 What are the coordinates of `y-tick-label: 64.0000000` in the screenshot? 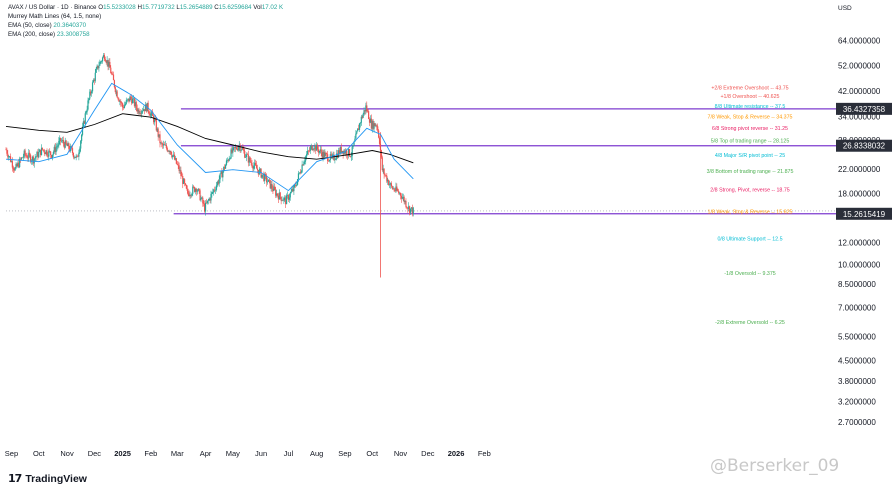 It's located at (859, 40).